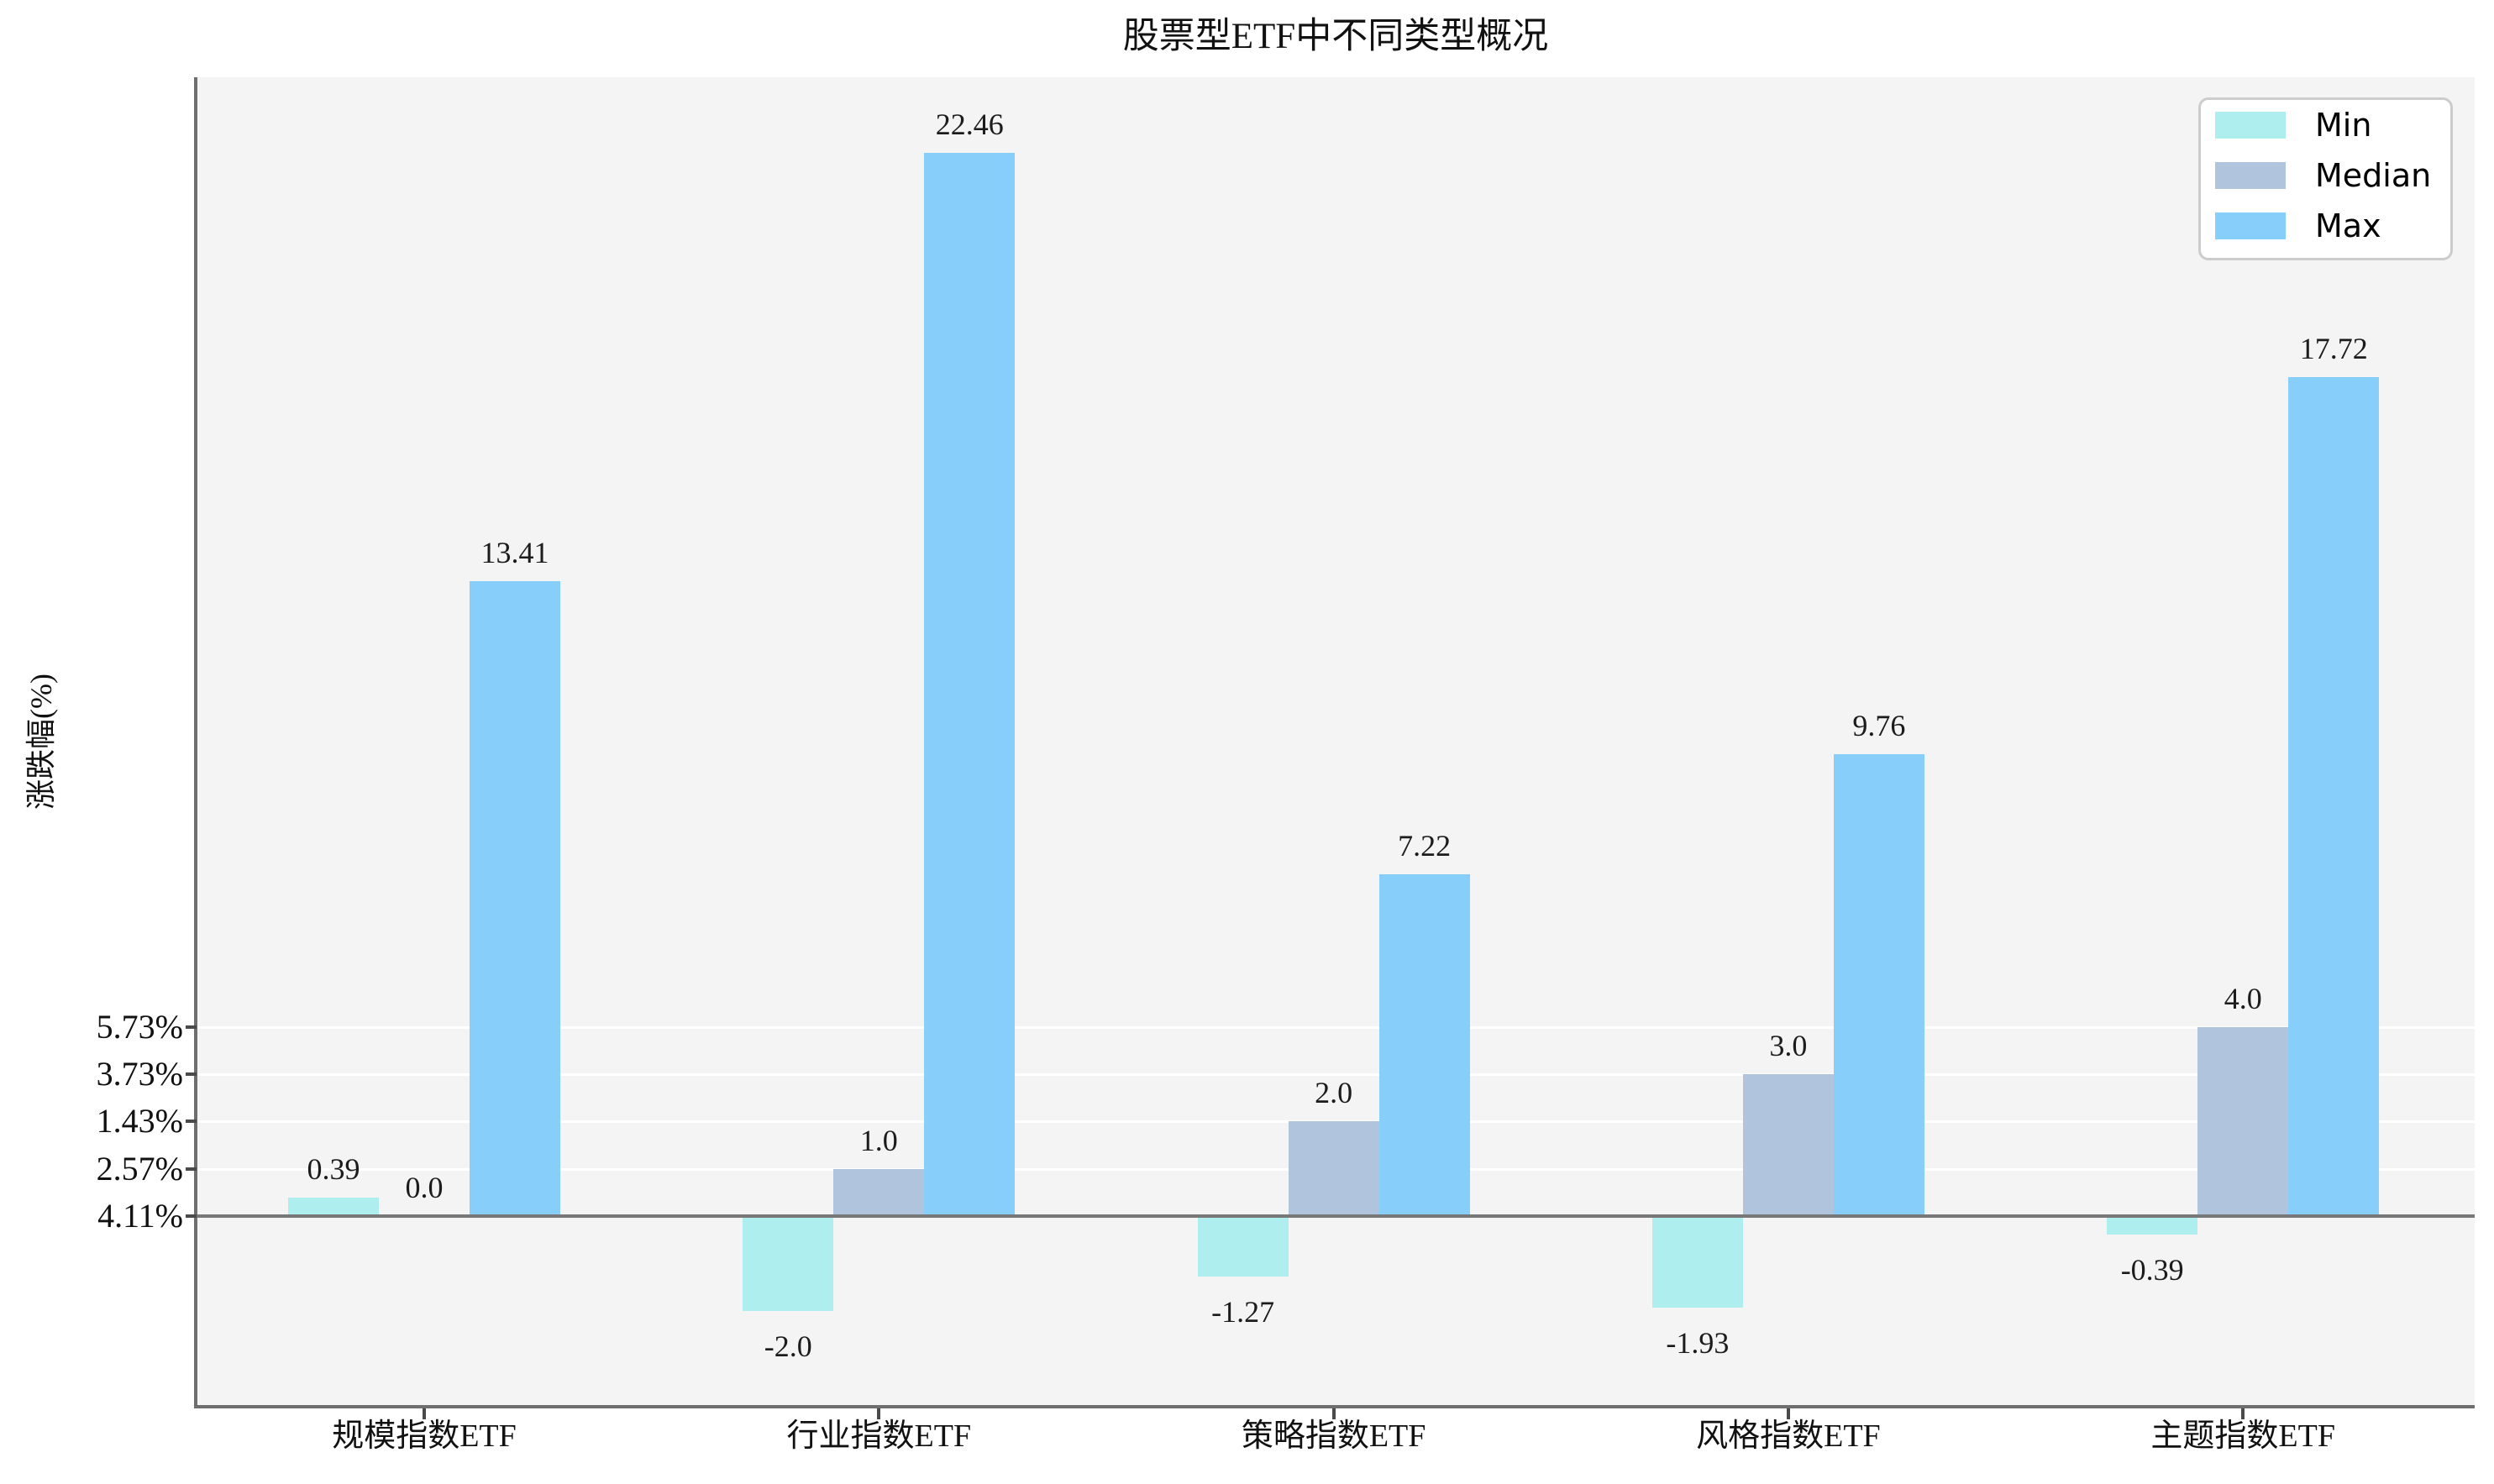 This screenshot has height=1484, width=2494. Describe the element at coordinates (2152, 1270) in the screenshot. I see `bar-value-label-min-5: -0.39` at that location.